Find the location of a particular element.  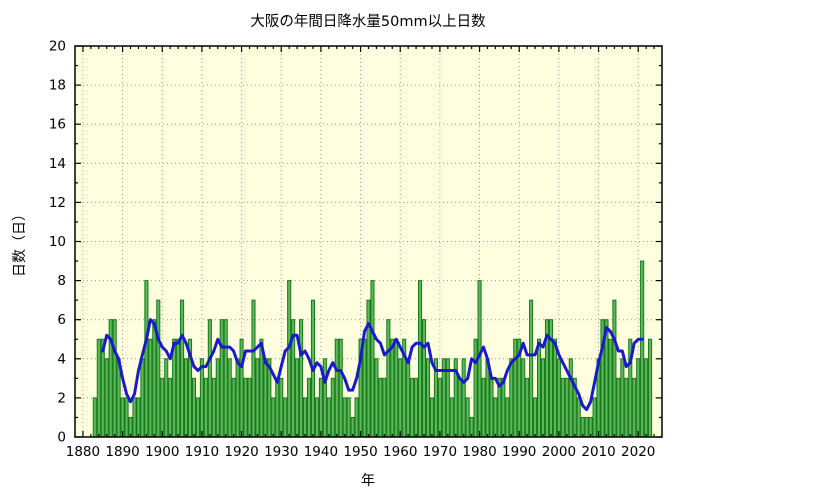

bar-1924 is located at coordinates (257, 398).